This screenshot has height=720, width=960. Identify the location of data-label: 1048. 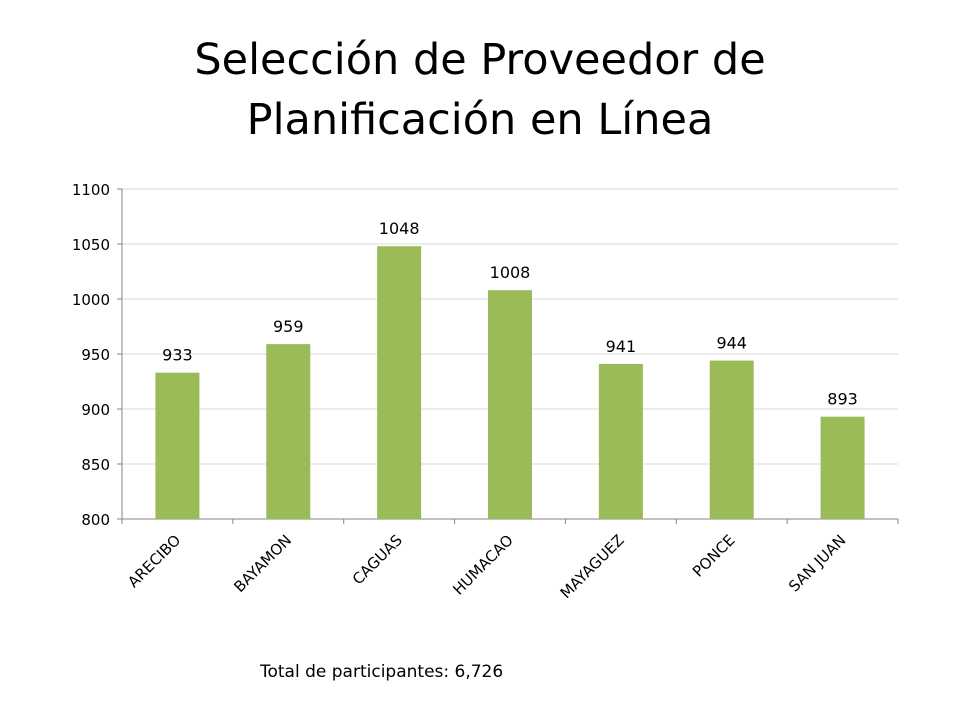
(399, 228).